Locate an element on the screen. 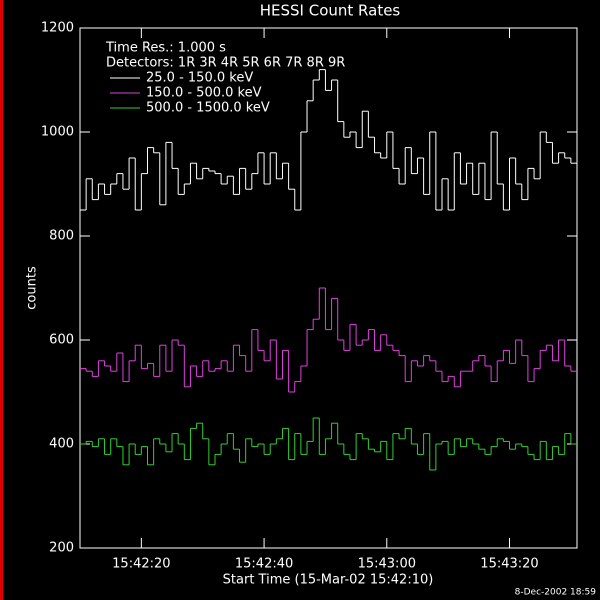 Image resolution: width=600 pixels, height=600 pixels. y-tick-label: 600 is located at coordinates (61, 340).